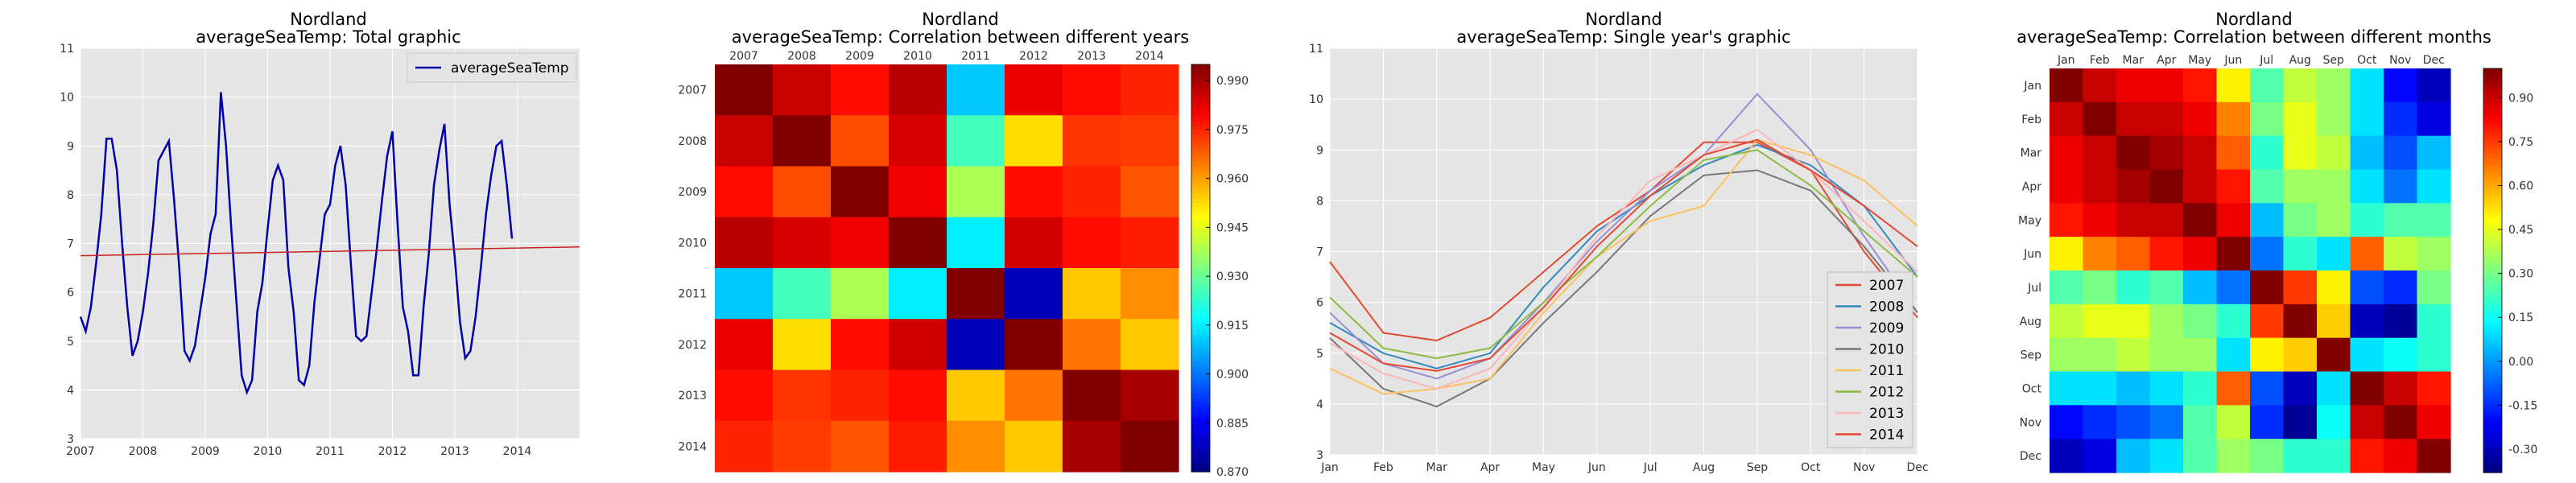 The width and height of the screenshot is (2576, 483). Describe the element at coordinates (1886, 393) in the screenshot. I see `legend-label-2012: 2012` at that location.